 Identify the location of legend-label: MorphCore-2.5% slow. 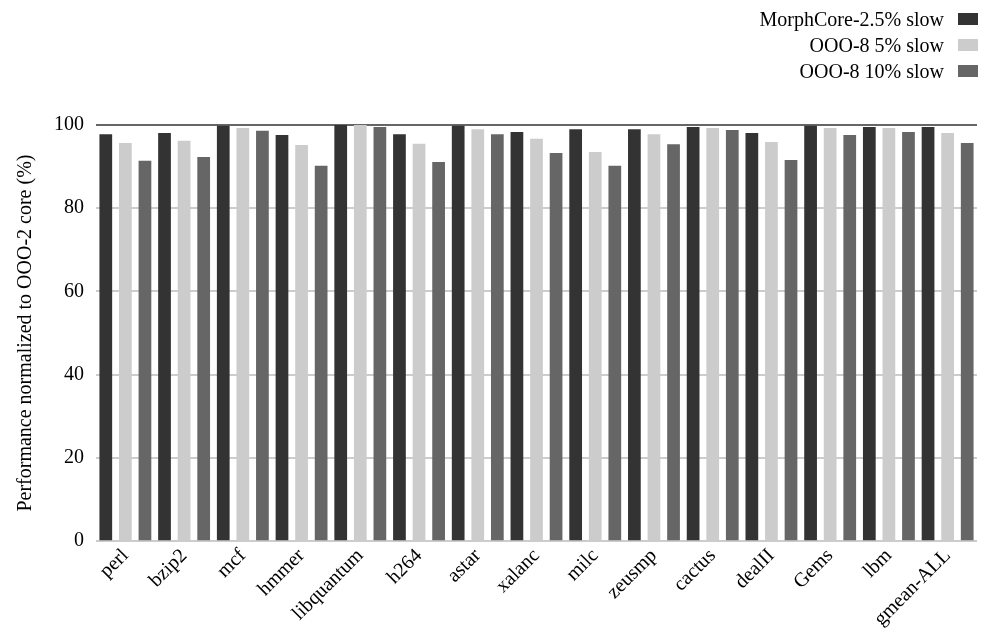
(851, 19).